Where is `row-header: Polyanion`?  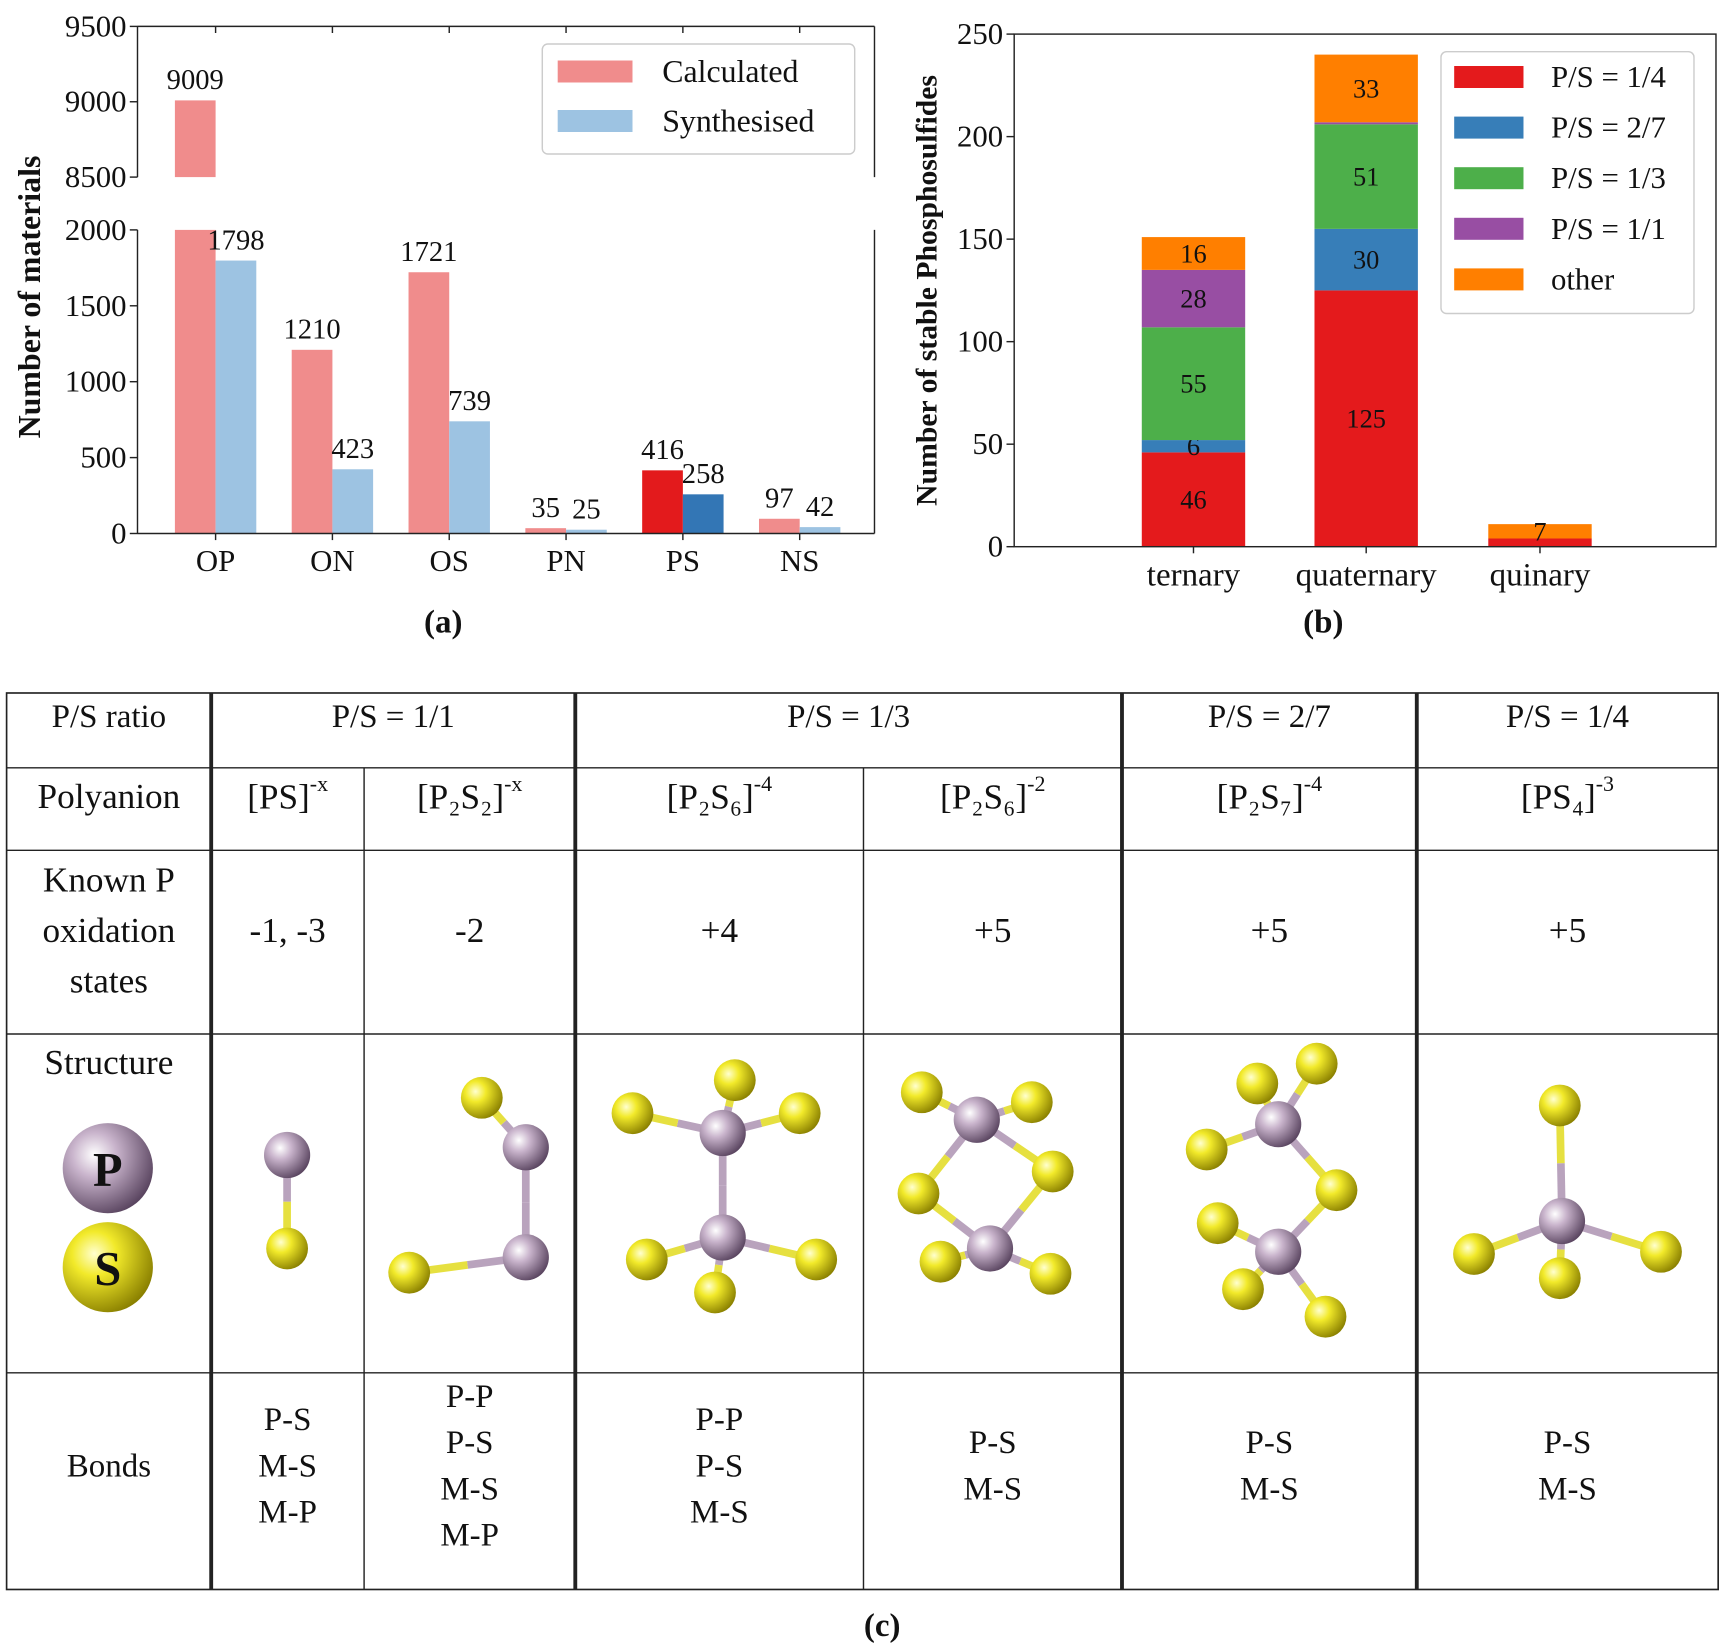 row-header: Polyanion is located at coordinates (109, 796).